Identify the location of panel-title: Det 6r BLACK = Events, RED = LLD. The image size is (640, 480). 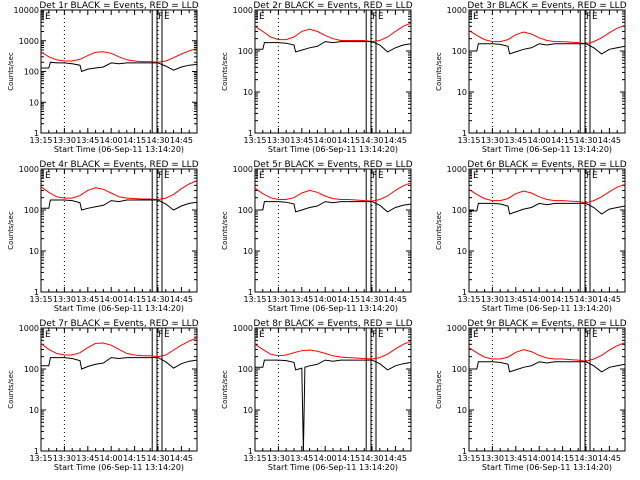
(546, 165).